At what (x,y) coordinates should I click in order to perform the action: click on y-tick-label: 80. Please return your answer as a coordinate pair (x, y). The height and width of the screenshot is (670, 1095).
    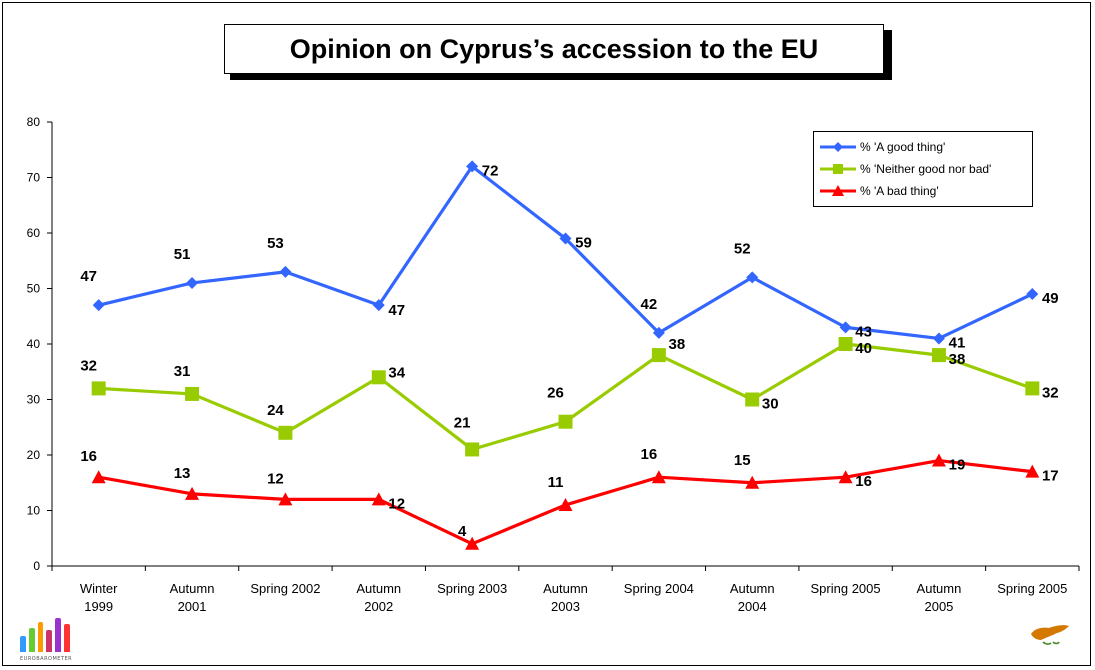
    Looking at the image, I should click on (34, 122).